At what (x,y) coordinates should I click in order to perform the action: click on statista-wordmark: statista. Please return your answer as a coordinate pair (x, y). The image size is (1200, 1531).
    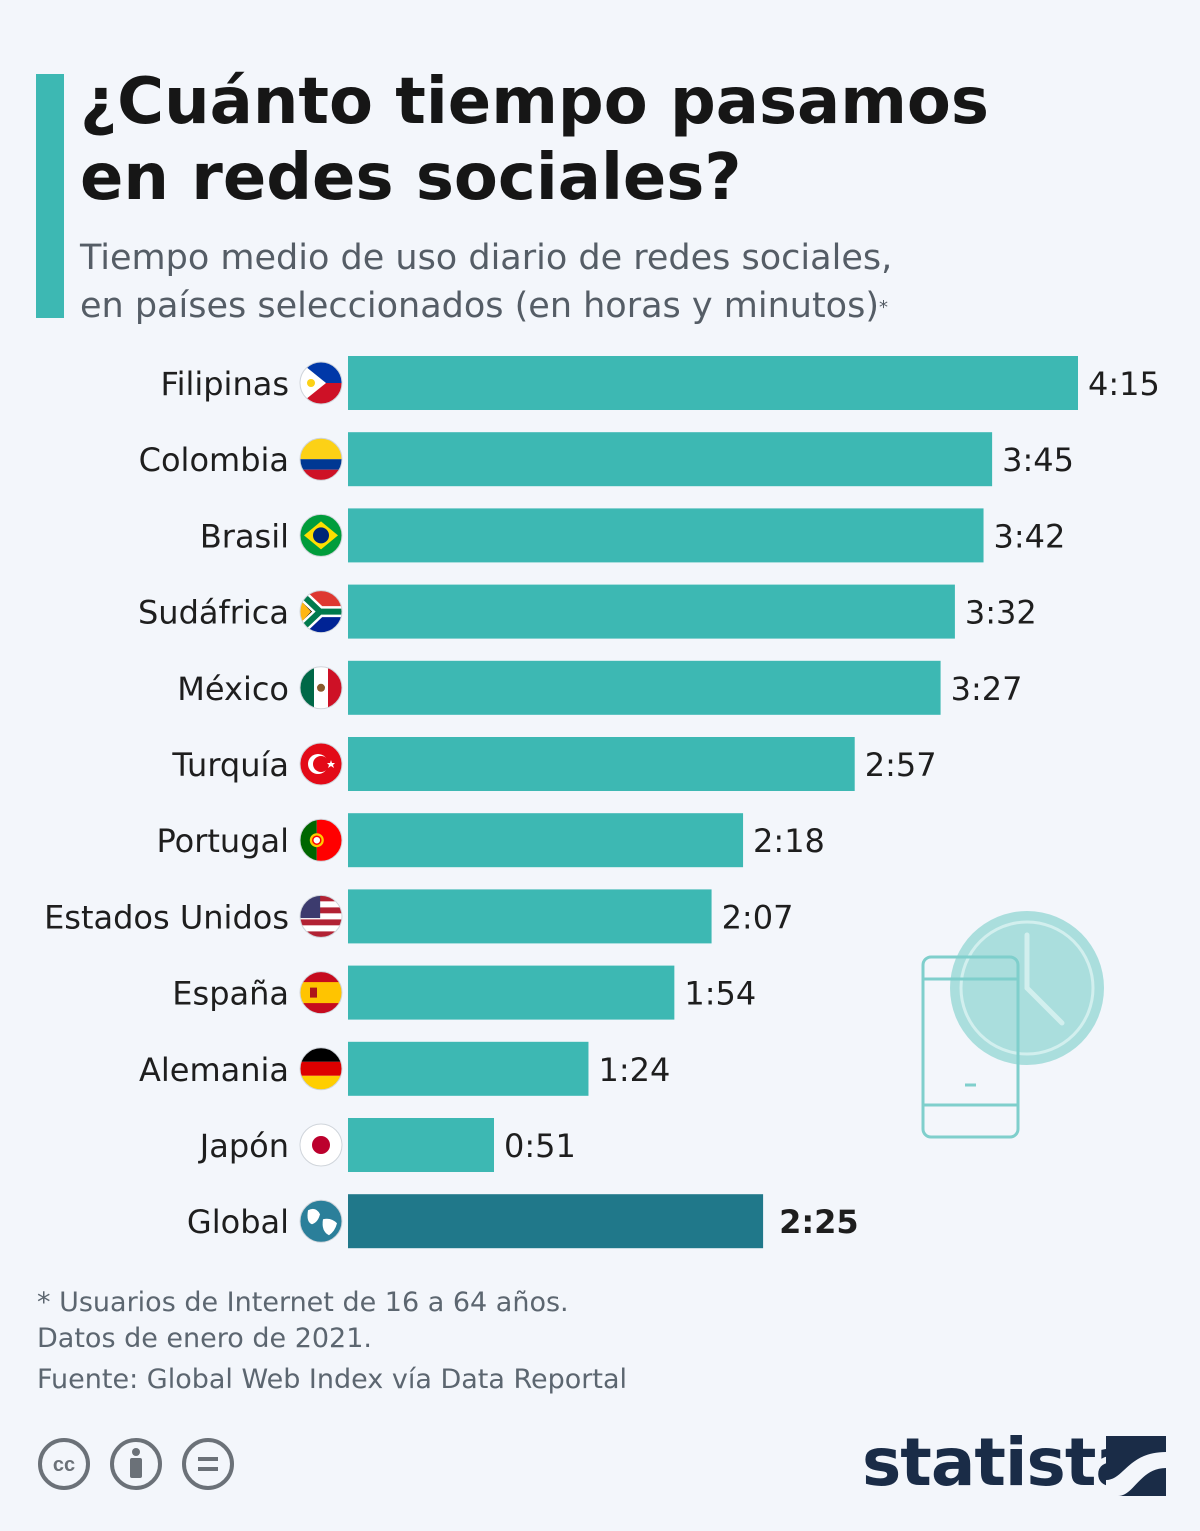
    Looking at the image, I should click on (1001, 1462).